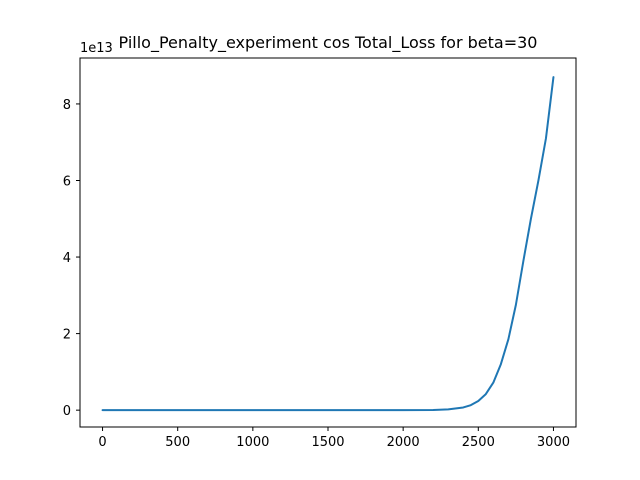 Image resolution: width=640 pixels, height=480 pixels. Describe the element at coordinates (553, 442) in the screenshot. I see `x-tick-label: 3000` at that location.